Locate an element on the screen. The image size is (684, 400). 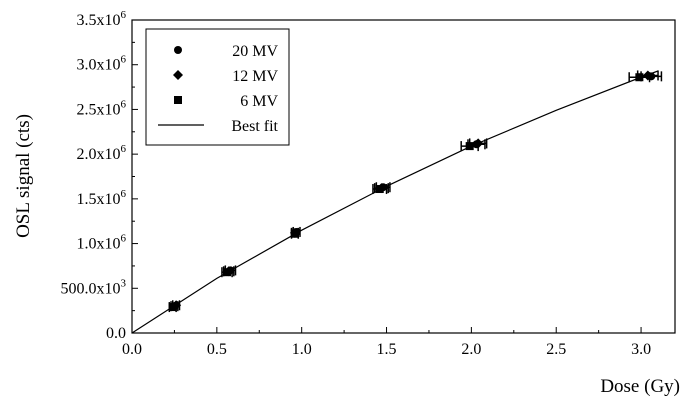
y-tick-label: 3.0x10⁶ is located at coordinates (102, 64).